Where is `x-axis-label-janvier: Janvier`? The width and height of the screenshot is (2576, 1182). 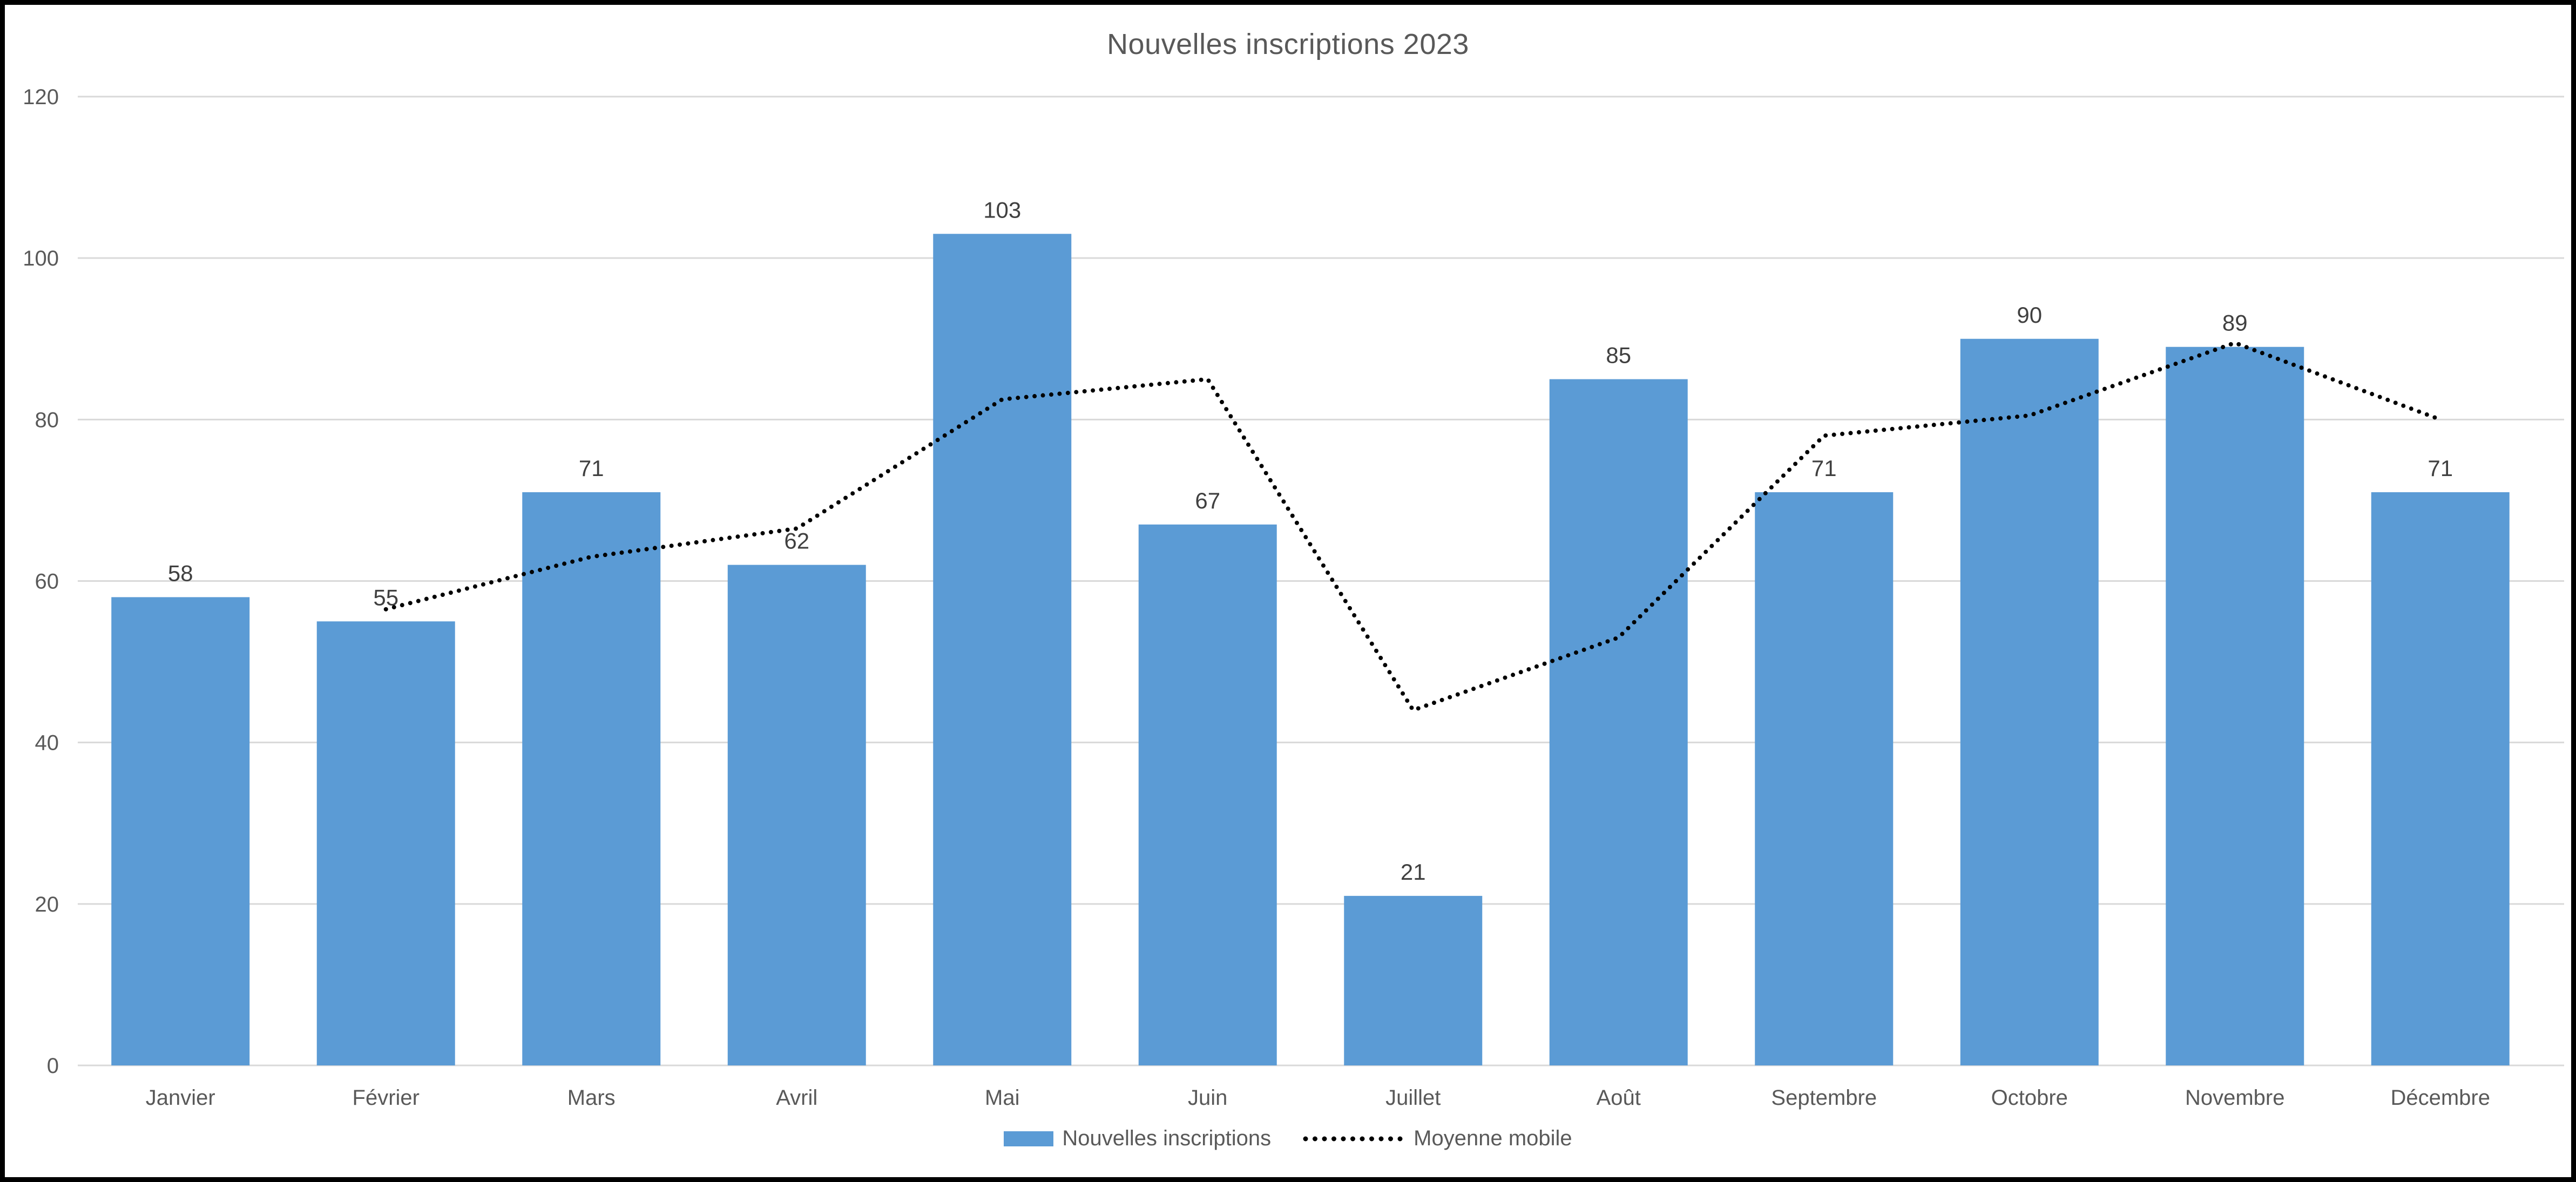
x-axis-label-janvier: Janvier is located at coordinates (180, 1098).